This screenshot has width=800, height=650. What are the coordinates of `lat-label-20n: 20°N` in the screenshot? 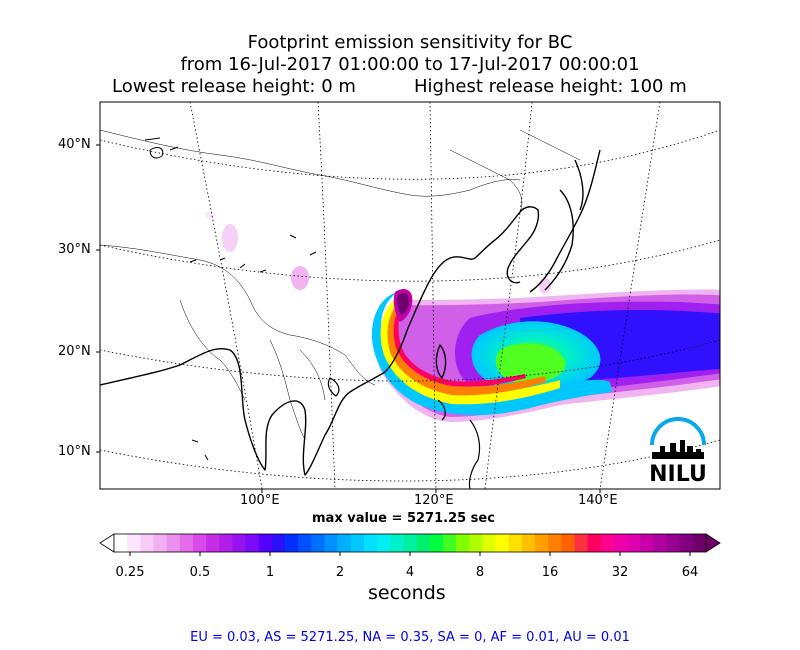 It's located at (74, 351).